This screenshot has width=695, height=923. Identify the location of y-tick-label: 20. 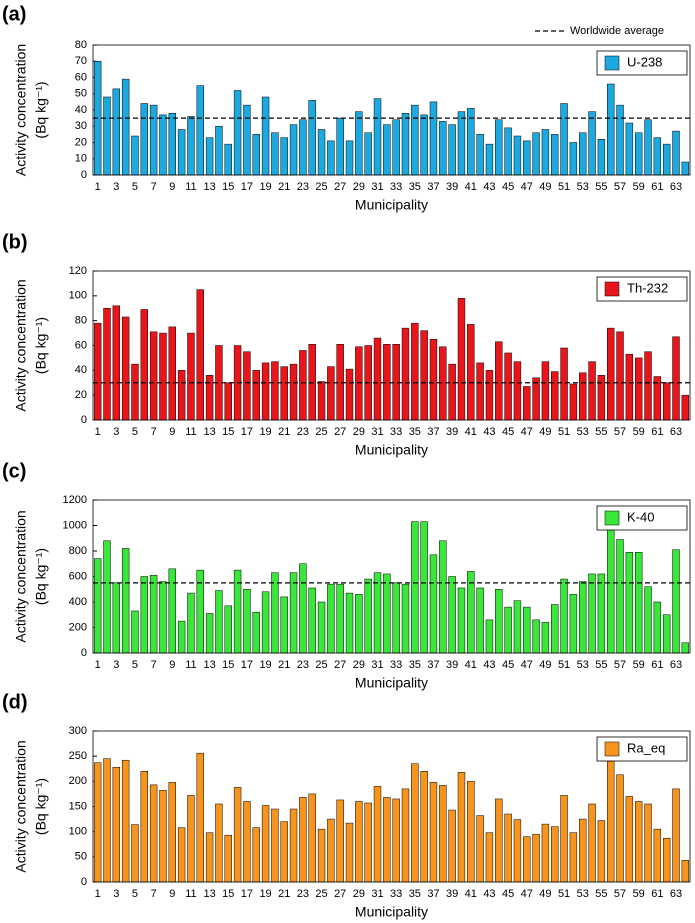
(81, 395).